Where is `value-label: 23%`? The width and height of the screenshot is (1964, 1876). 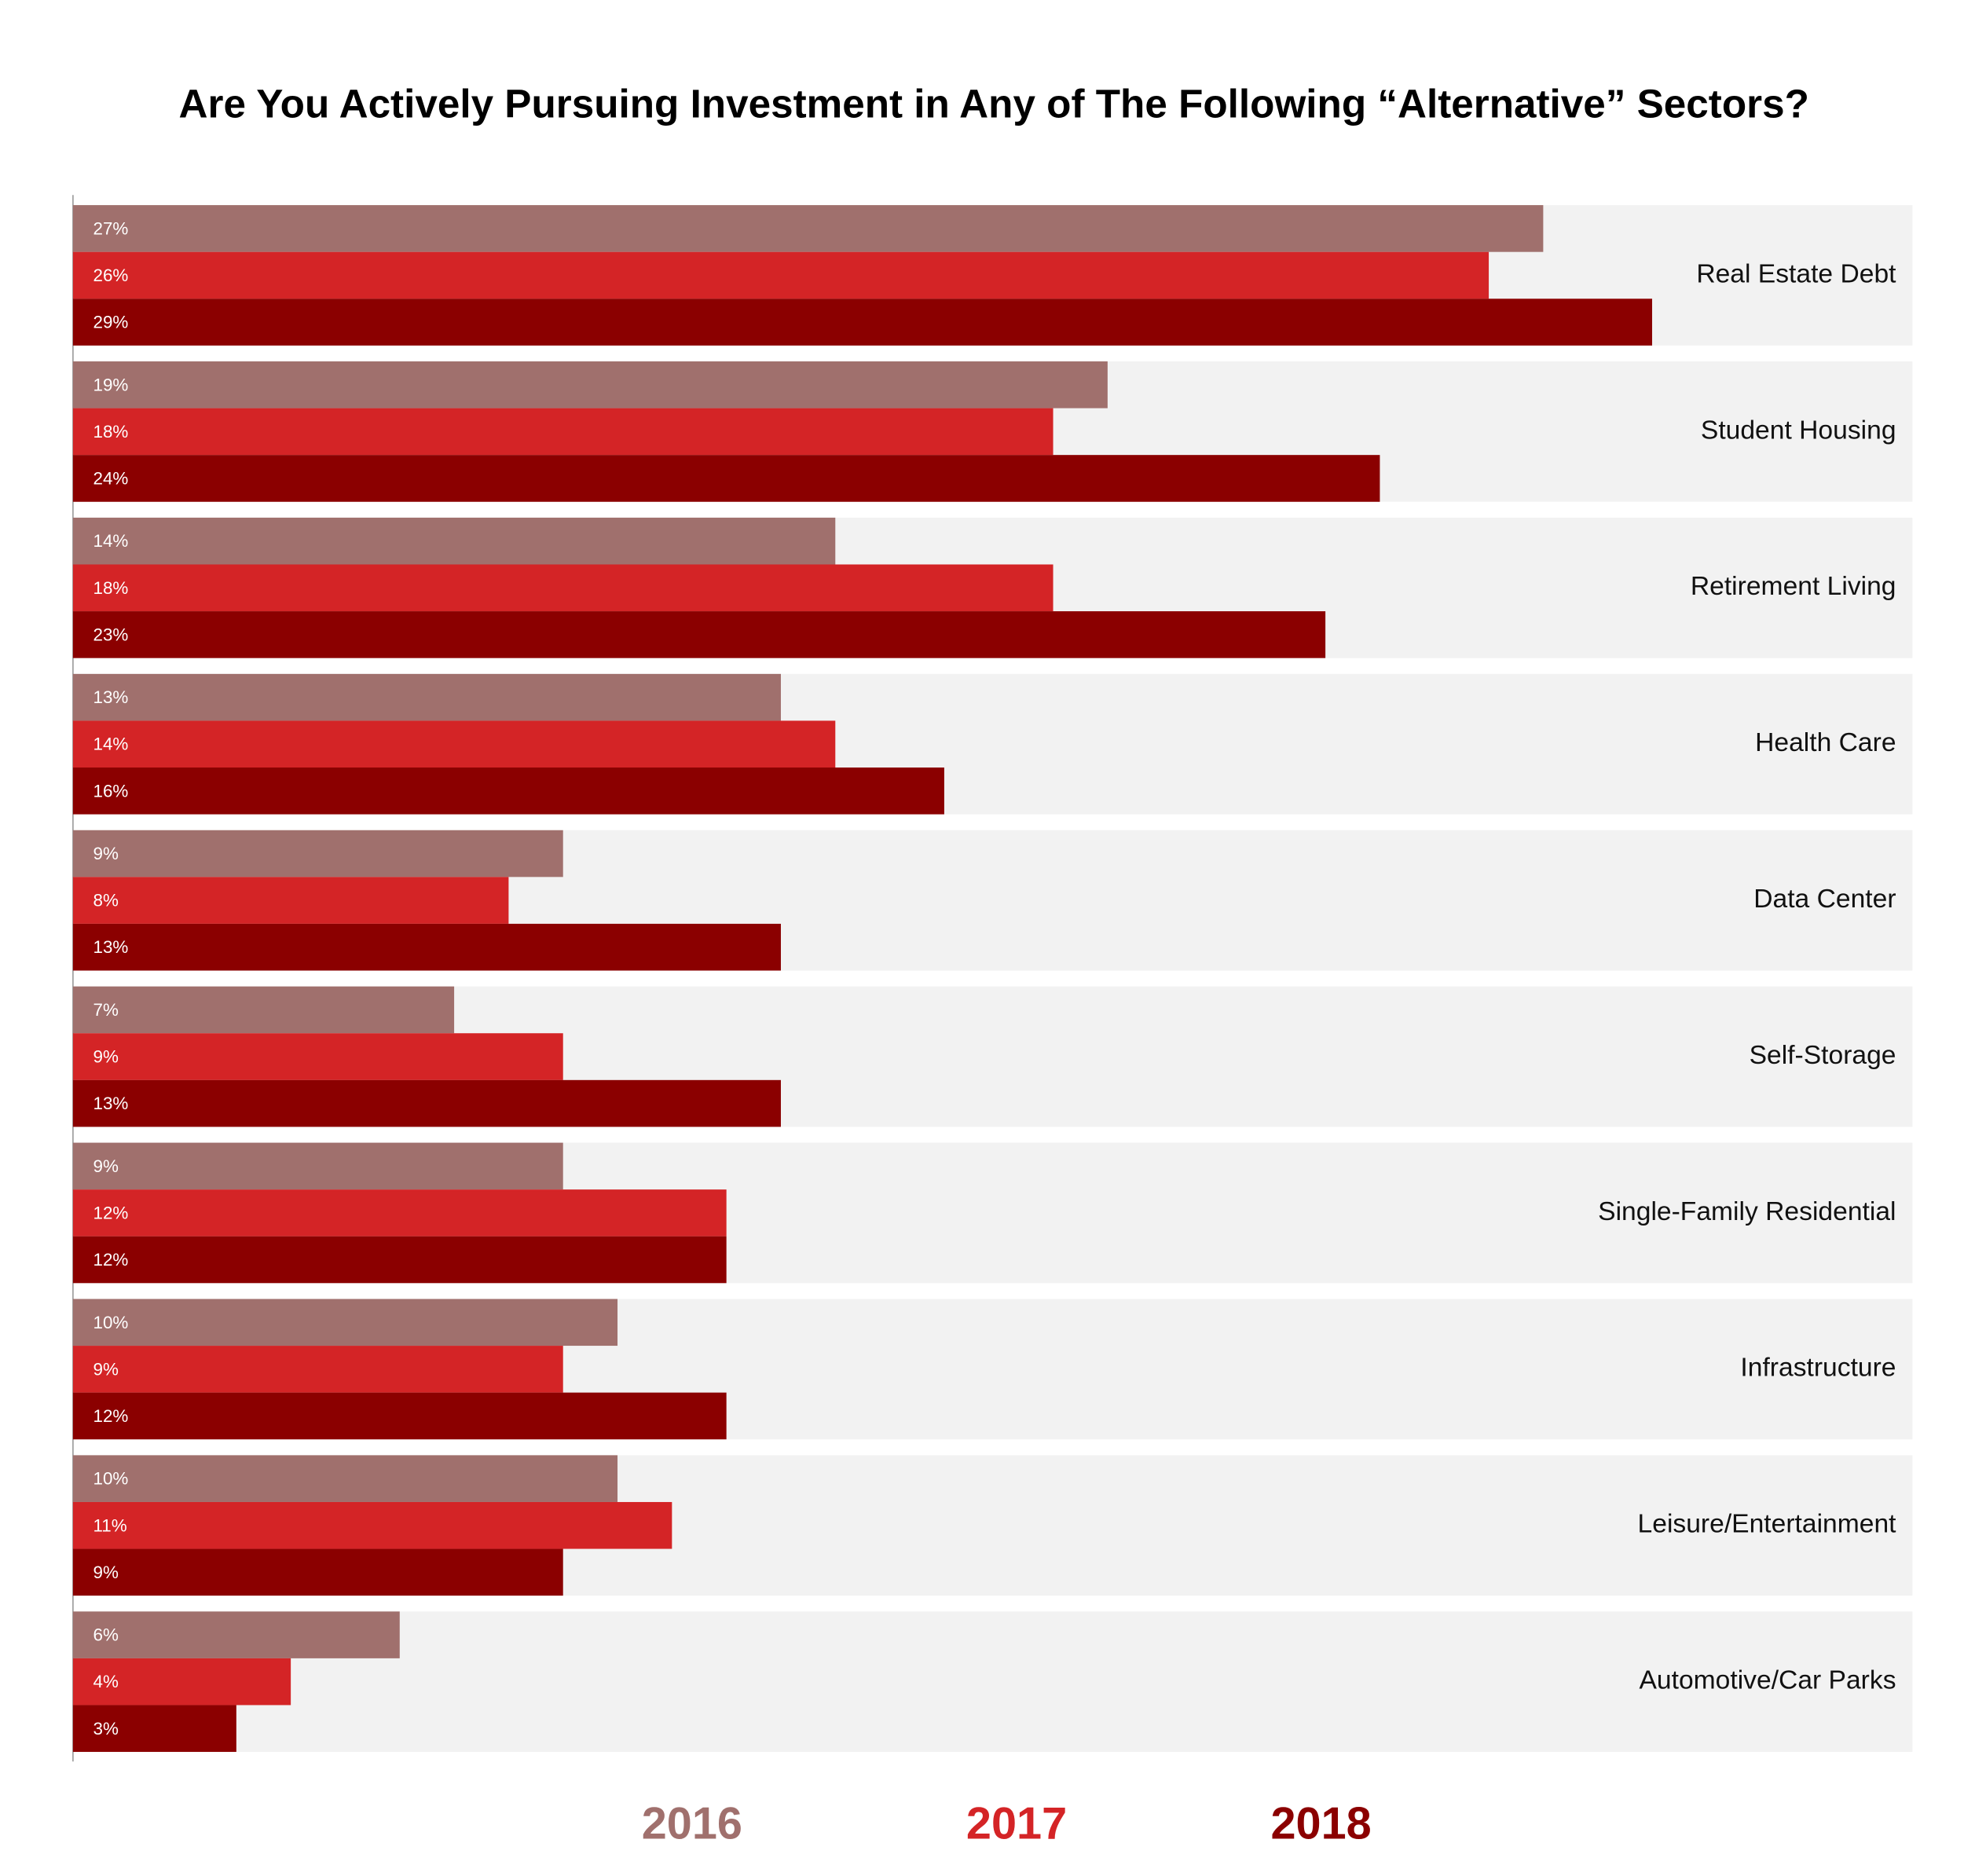 value-label: 23% is located at coordinates (111, 634).